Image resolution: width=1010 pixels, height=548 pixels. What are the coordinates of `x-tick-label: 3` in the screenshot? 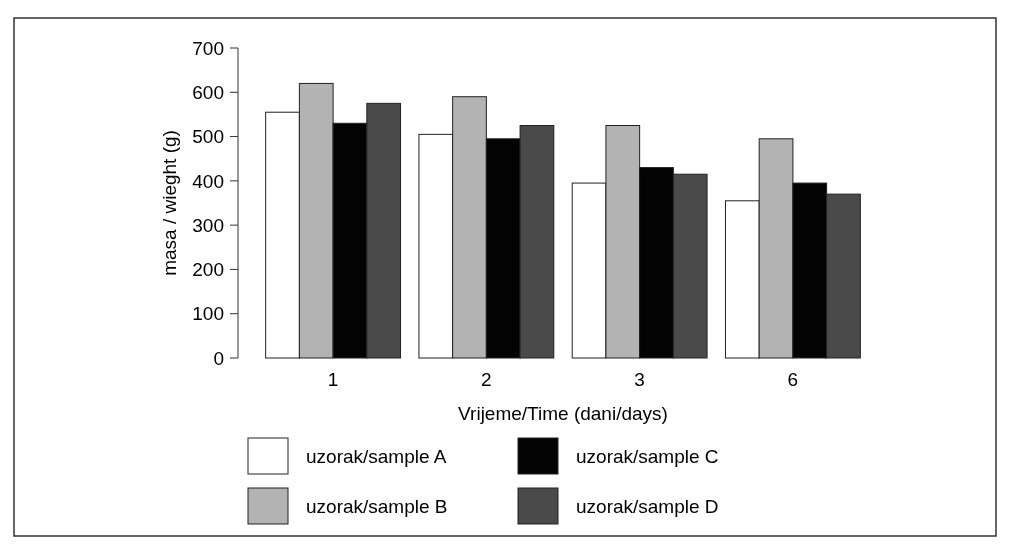 It's located at (639, 379).